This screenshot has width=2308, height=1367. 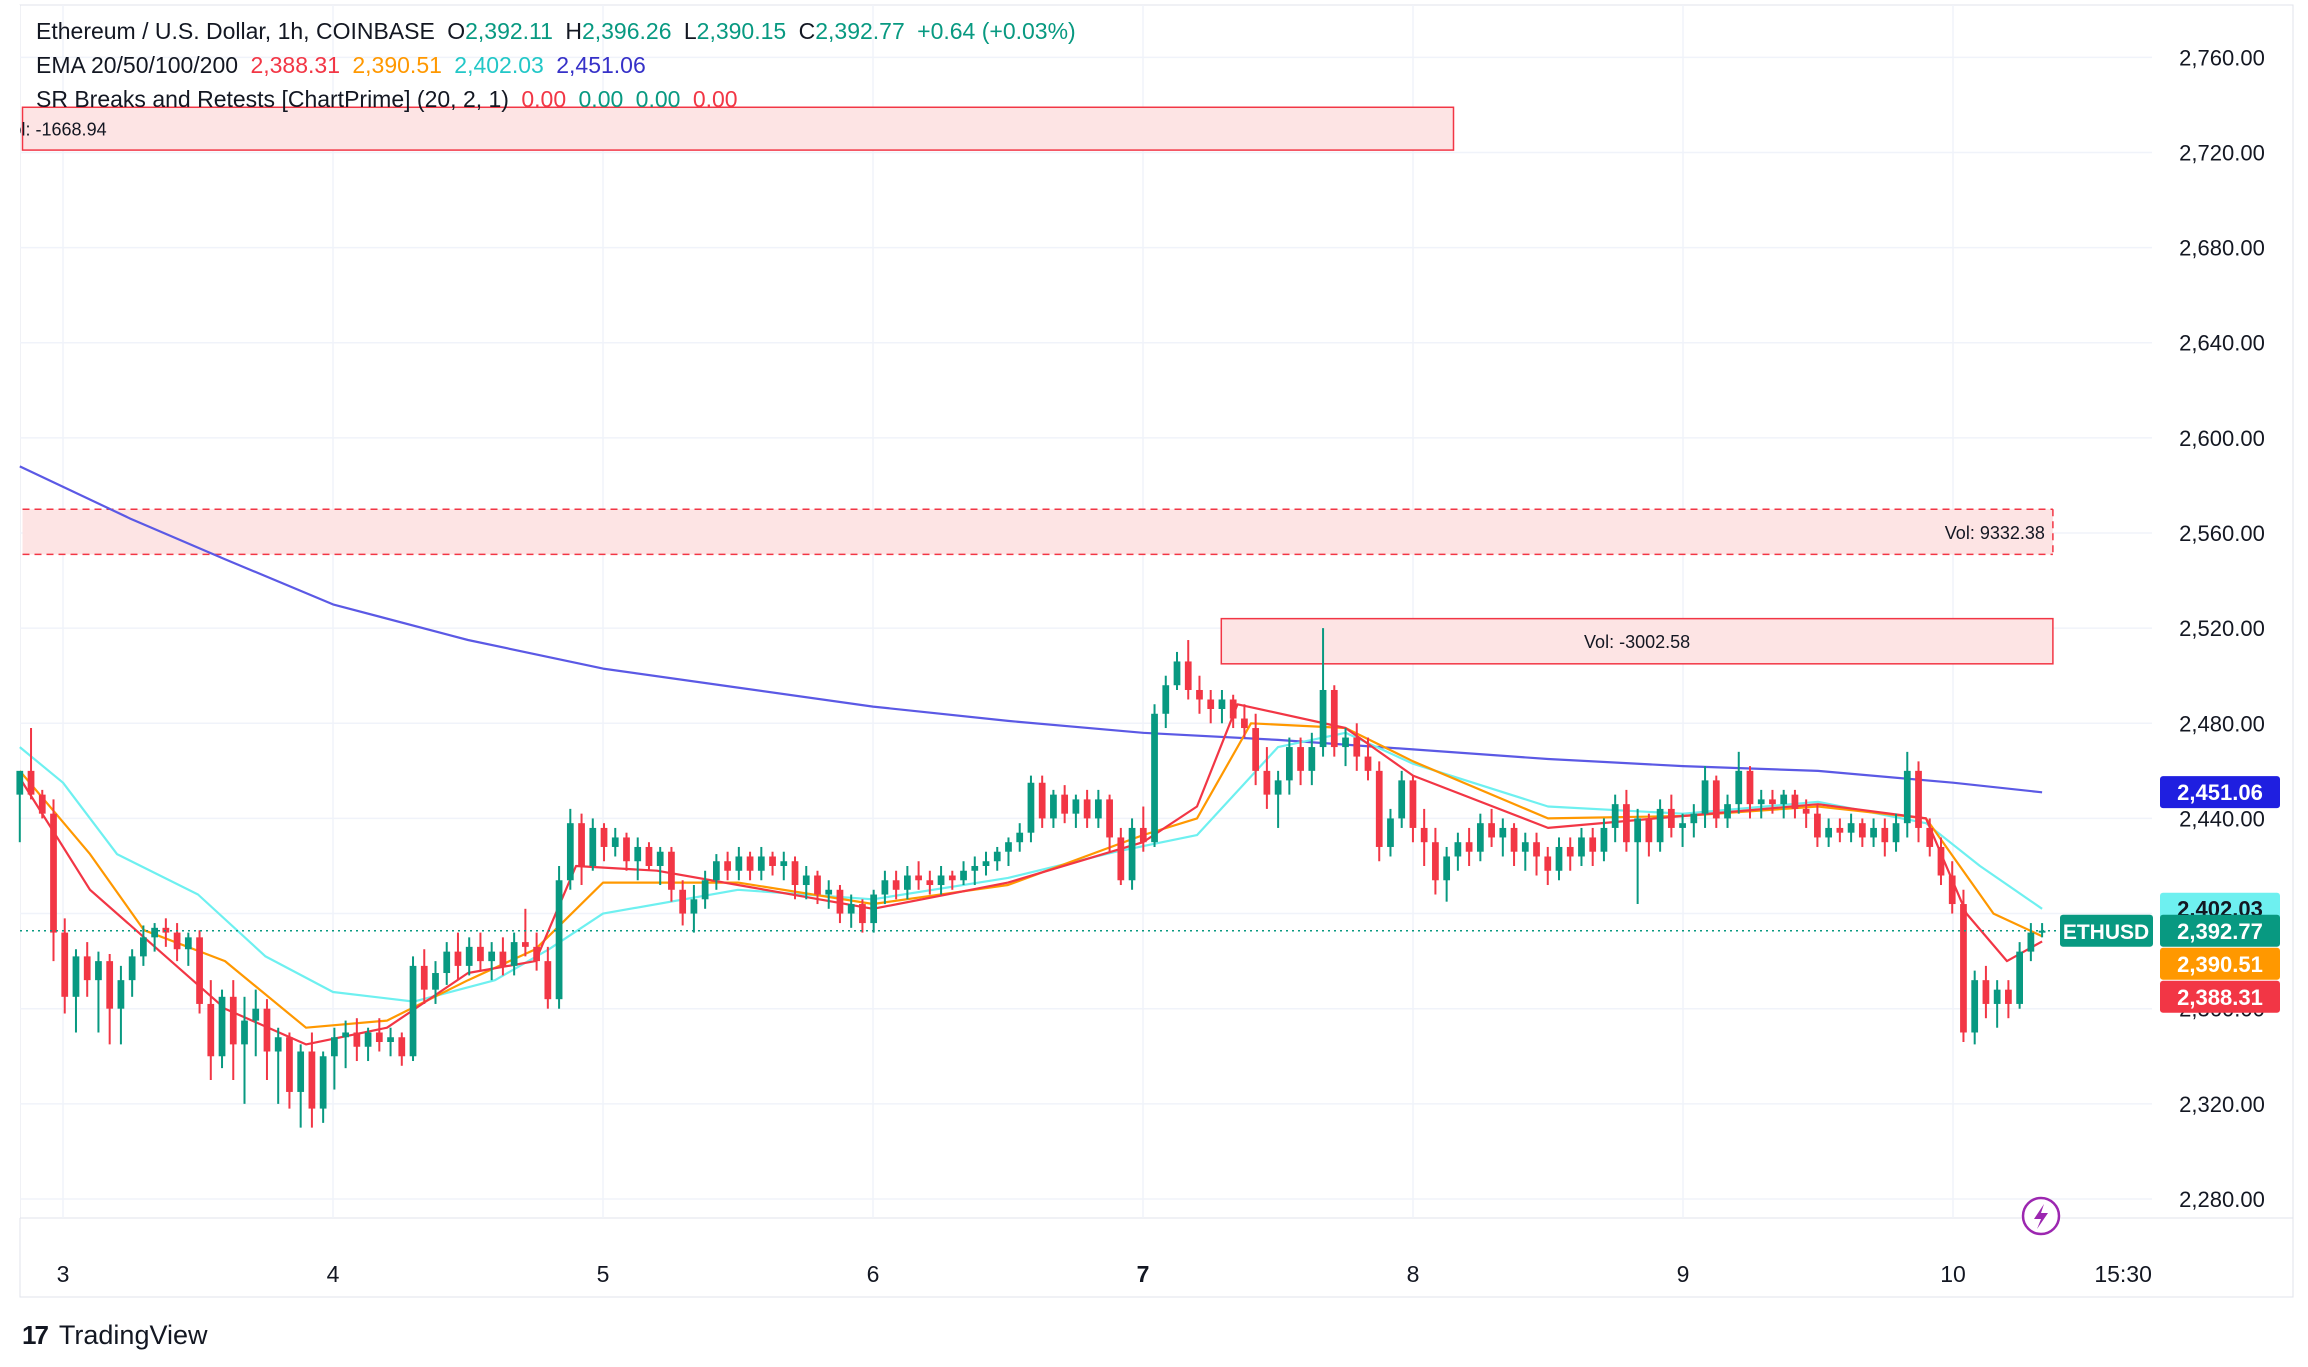 What do you see at coordinates (618, 31) in the screenshot?
I see `ohlc-high: H2,396.26` at bounding box center [618, 31].